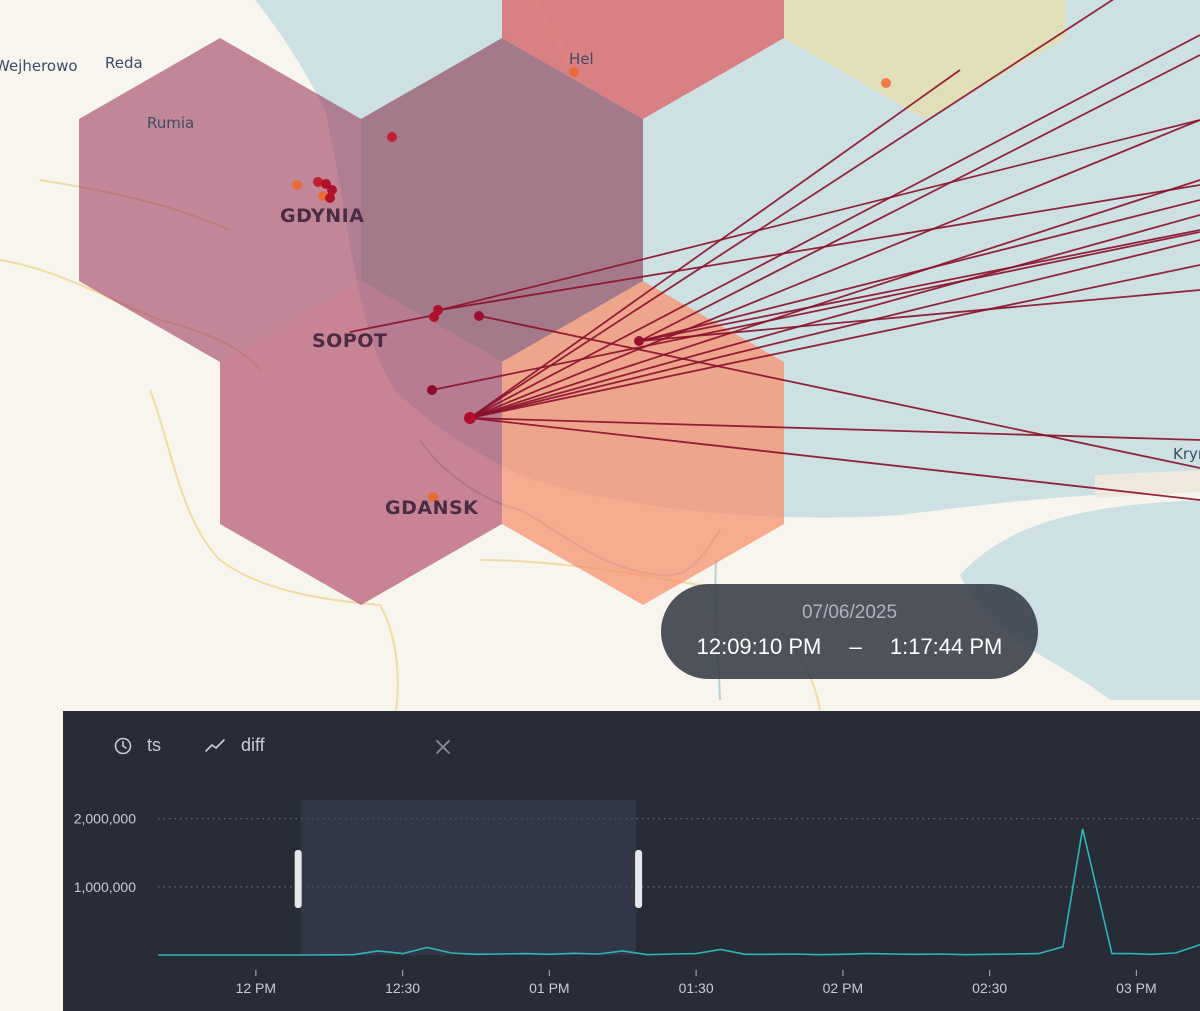  I want to click on hex-cell-gulf, so click(502, 200).